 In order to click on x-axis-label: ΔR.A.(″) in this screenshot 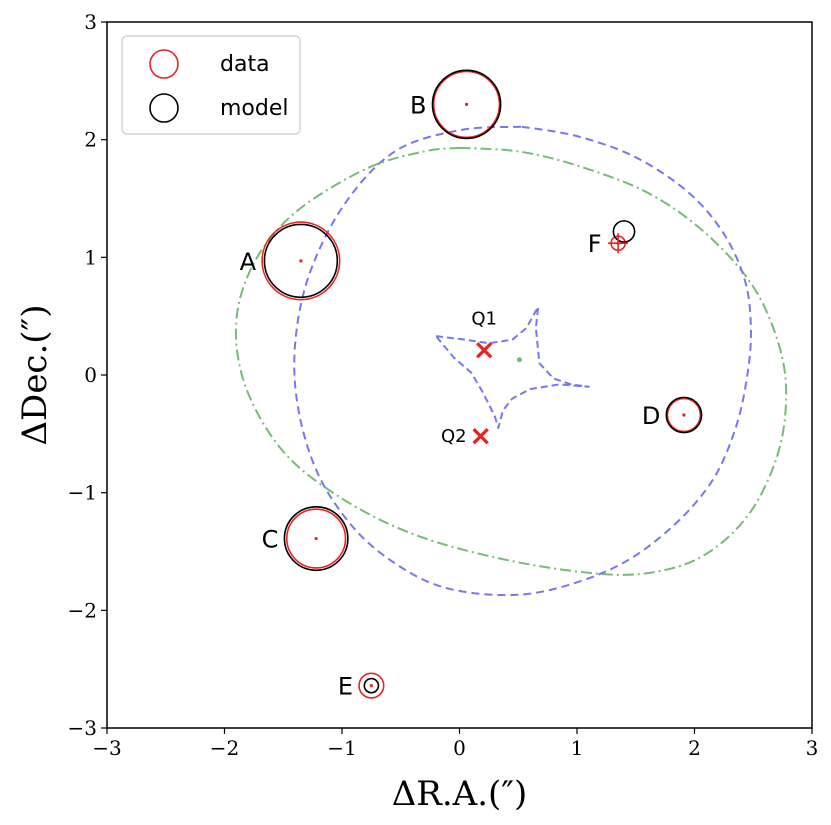, I will do `click(460, 794)`.